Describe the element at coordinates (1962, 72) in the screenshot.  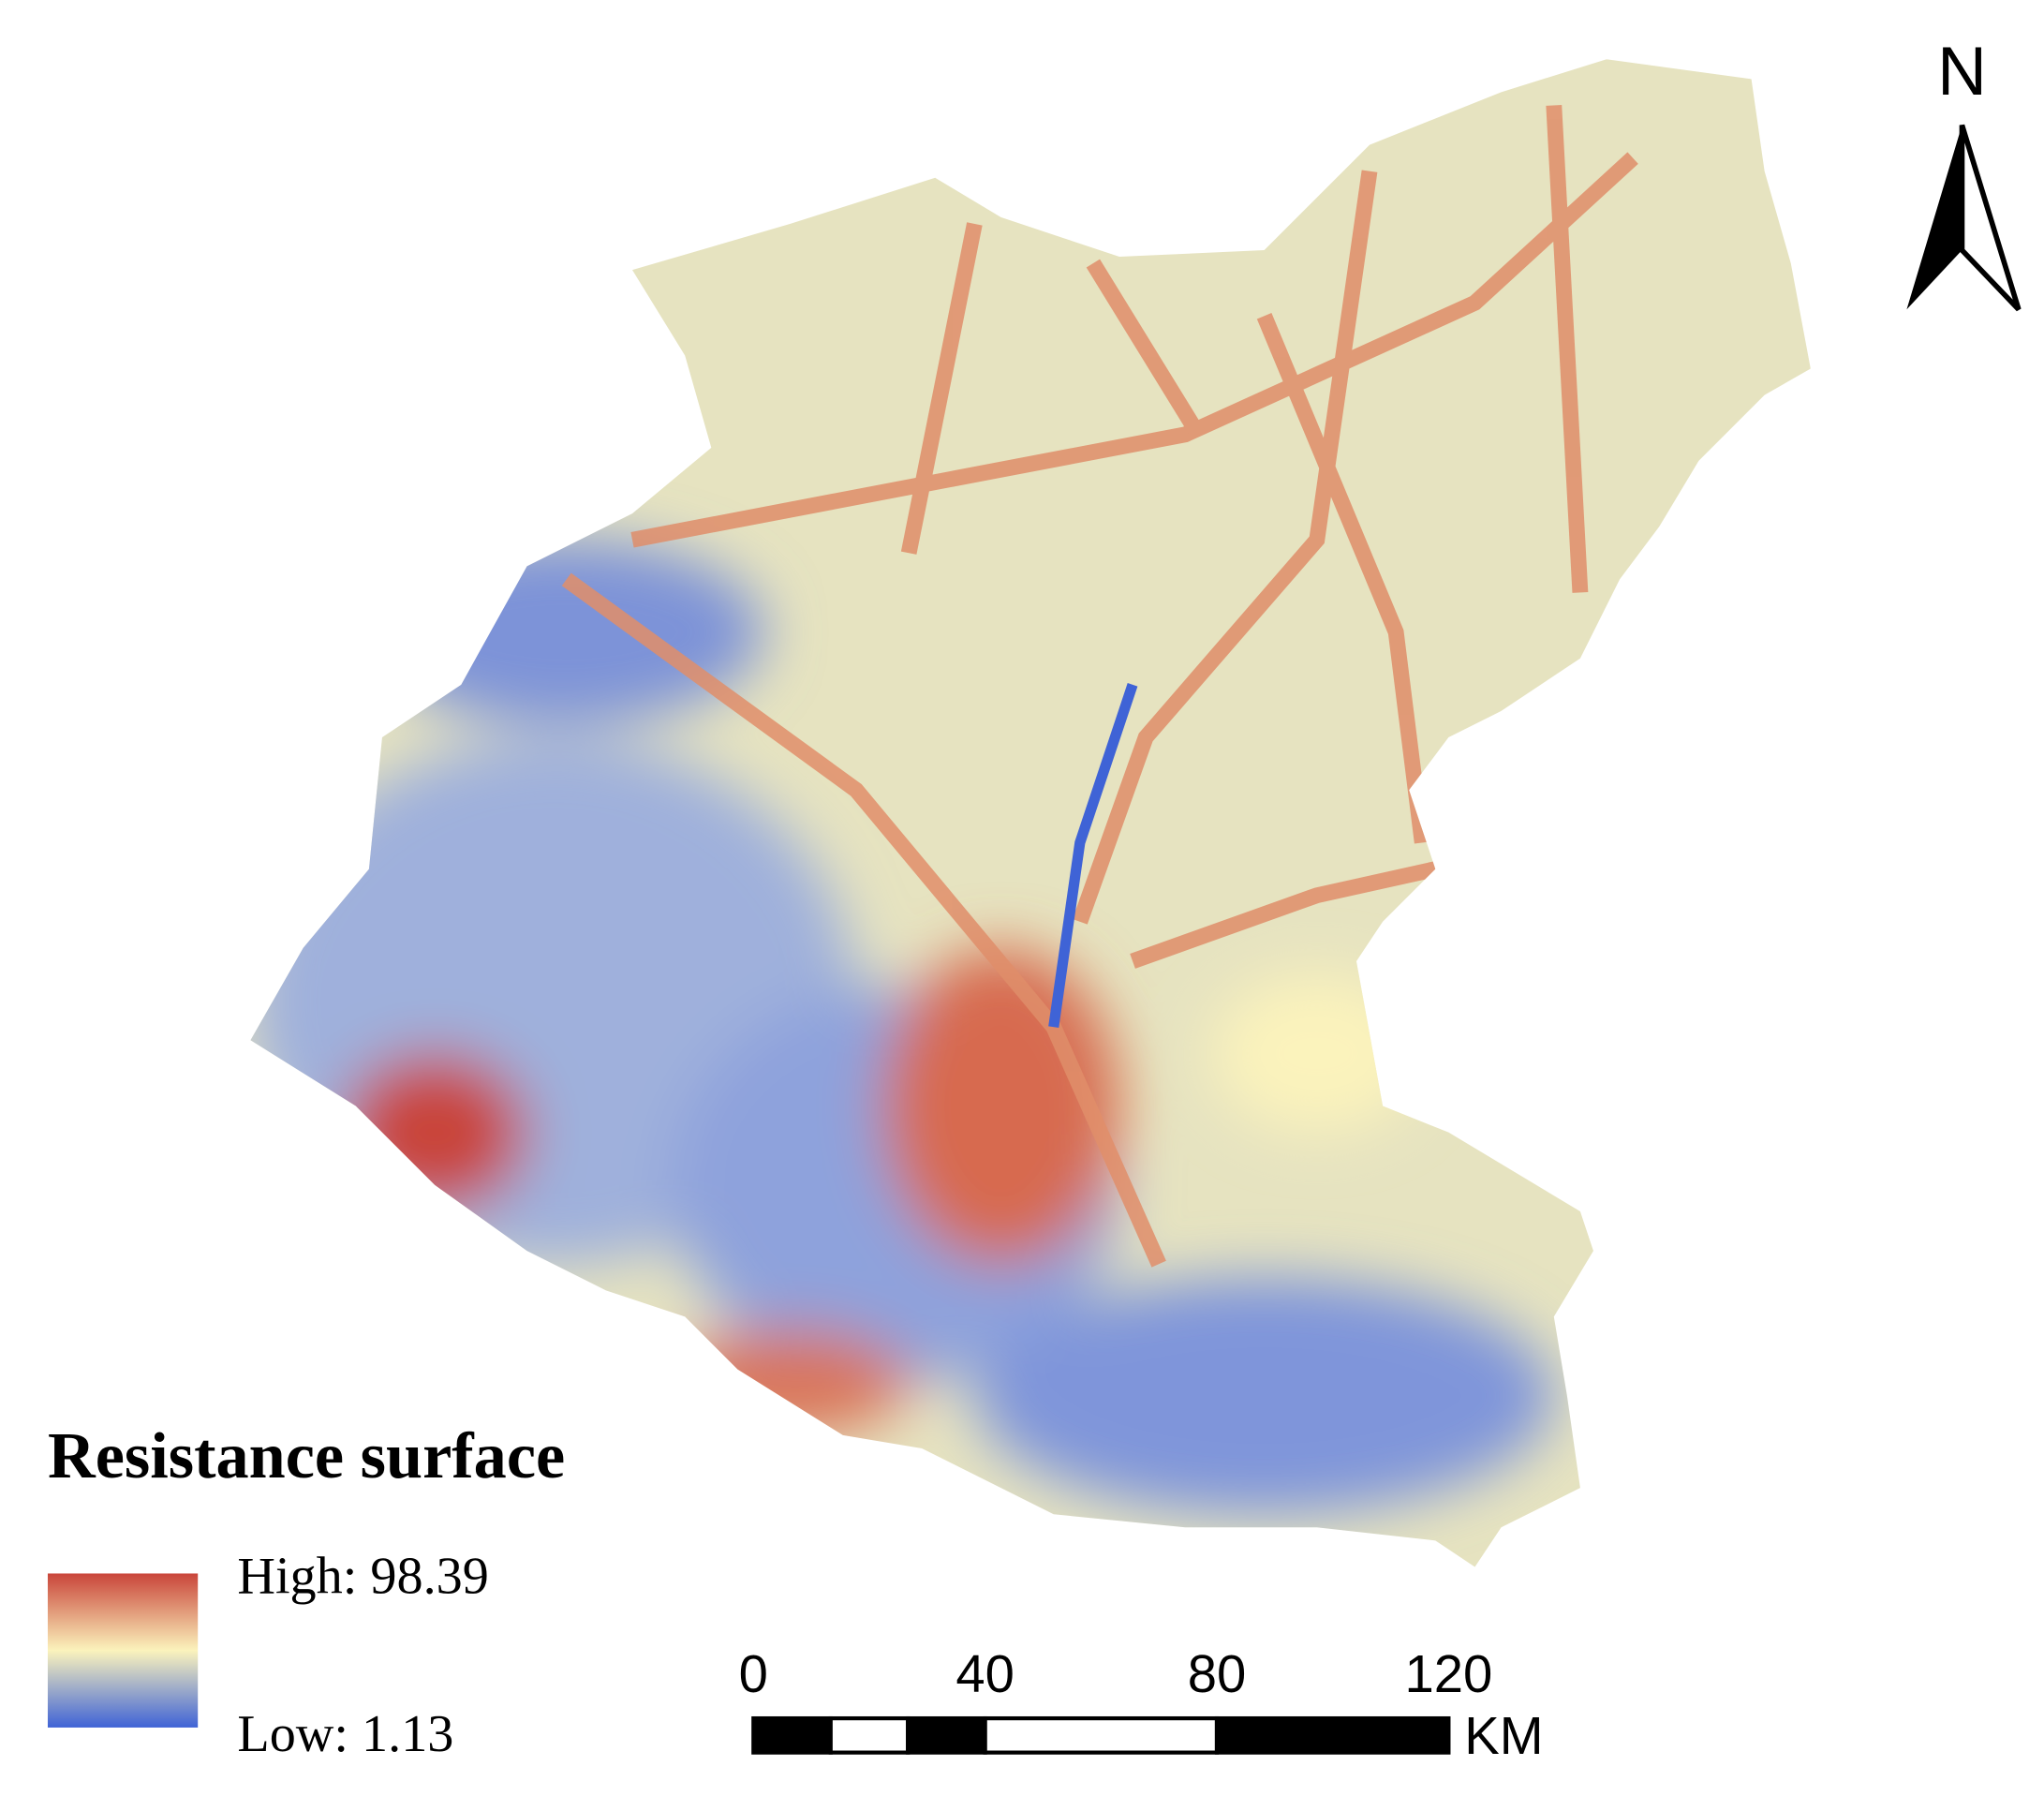
I see `north-label: N` at that location.